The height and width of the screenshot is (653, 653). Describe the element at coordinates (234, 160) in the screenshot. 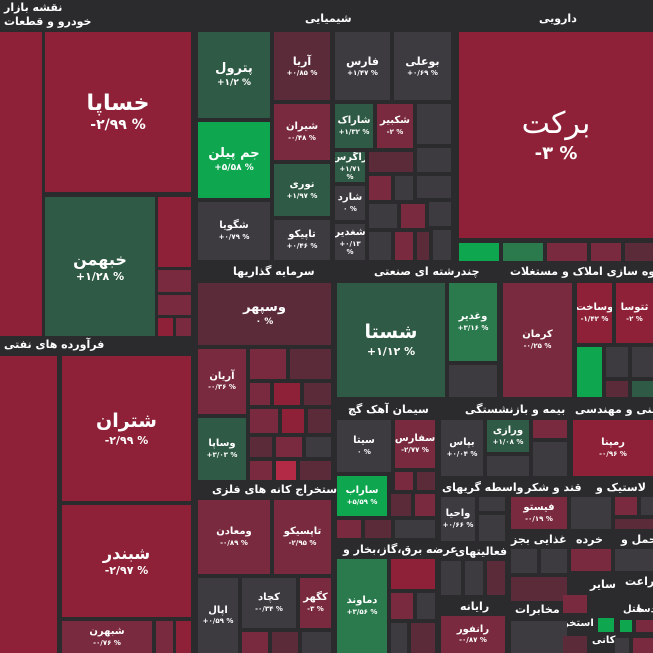

I see `stock-tile-jampilan: جم پیلن +۵/۵۸ %` at that location.